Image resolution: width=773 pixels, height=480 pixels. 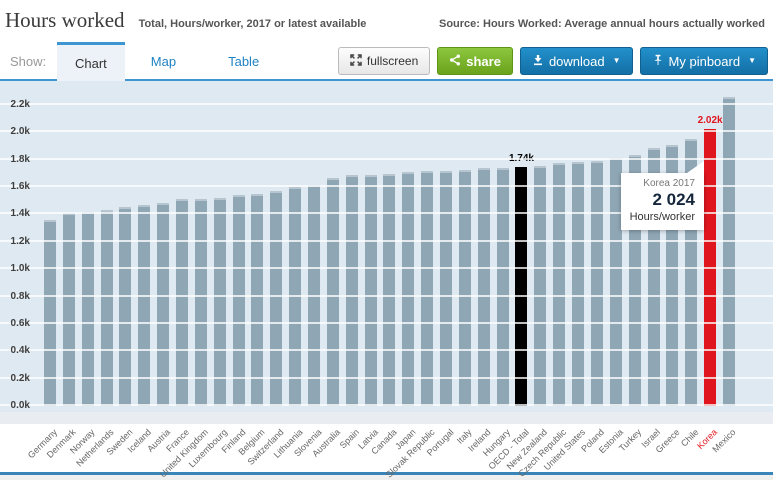 I want to click on fullscreen-button: fullscreen, so click(x=384, y=61).